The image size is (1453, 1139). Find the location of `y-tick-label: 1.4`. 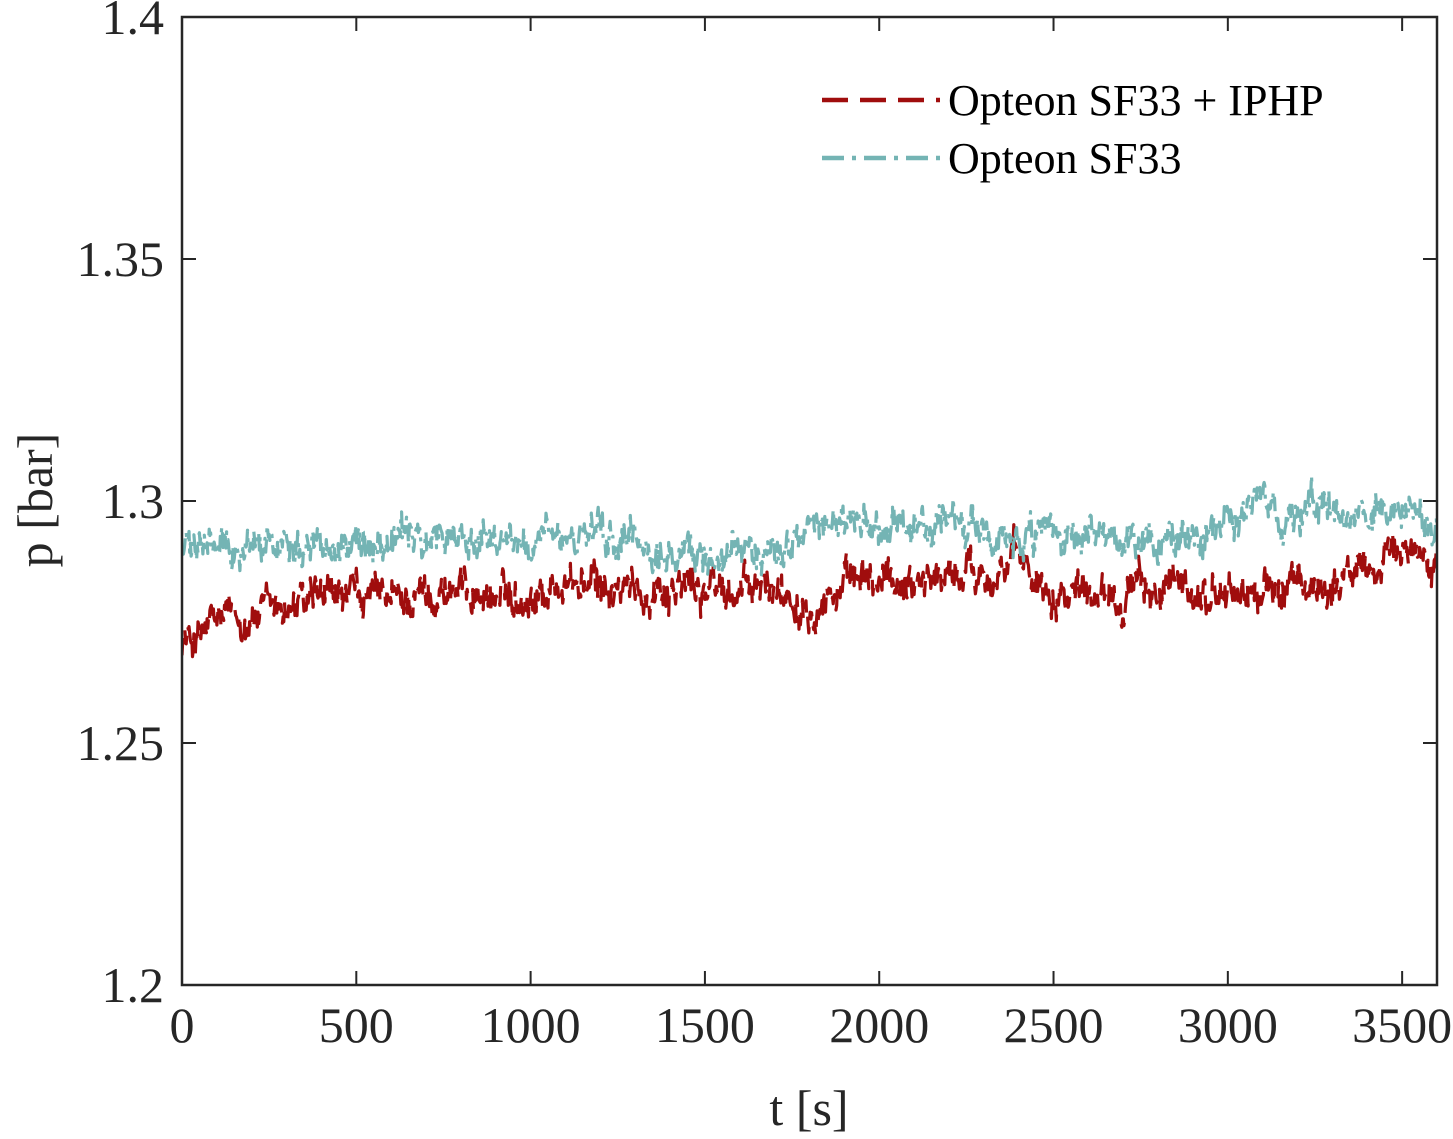

y-tick-label: 1.4 is located at coordinates (133, 22).